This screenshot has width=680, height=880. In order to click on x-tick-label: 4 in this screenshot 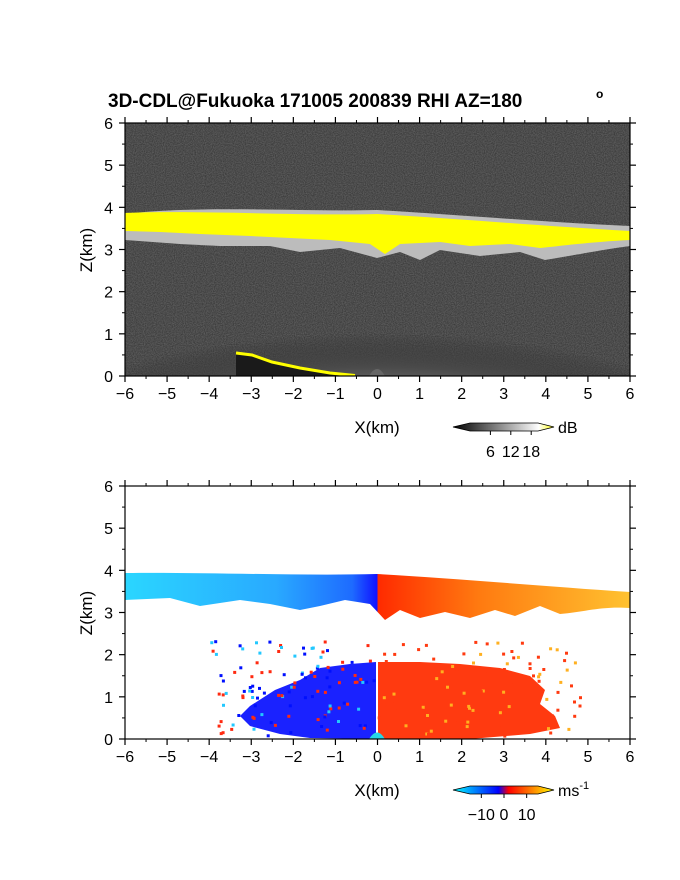, I will do `click(545, 394)`.